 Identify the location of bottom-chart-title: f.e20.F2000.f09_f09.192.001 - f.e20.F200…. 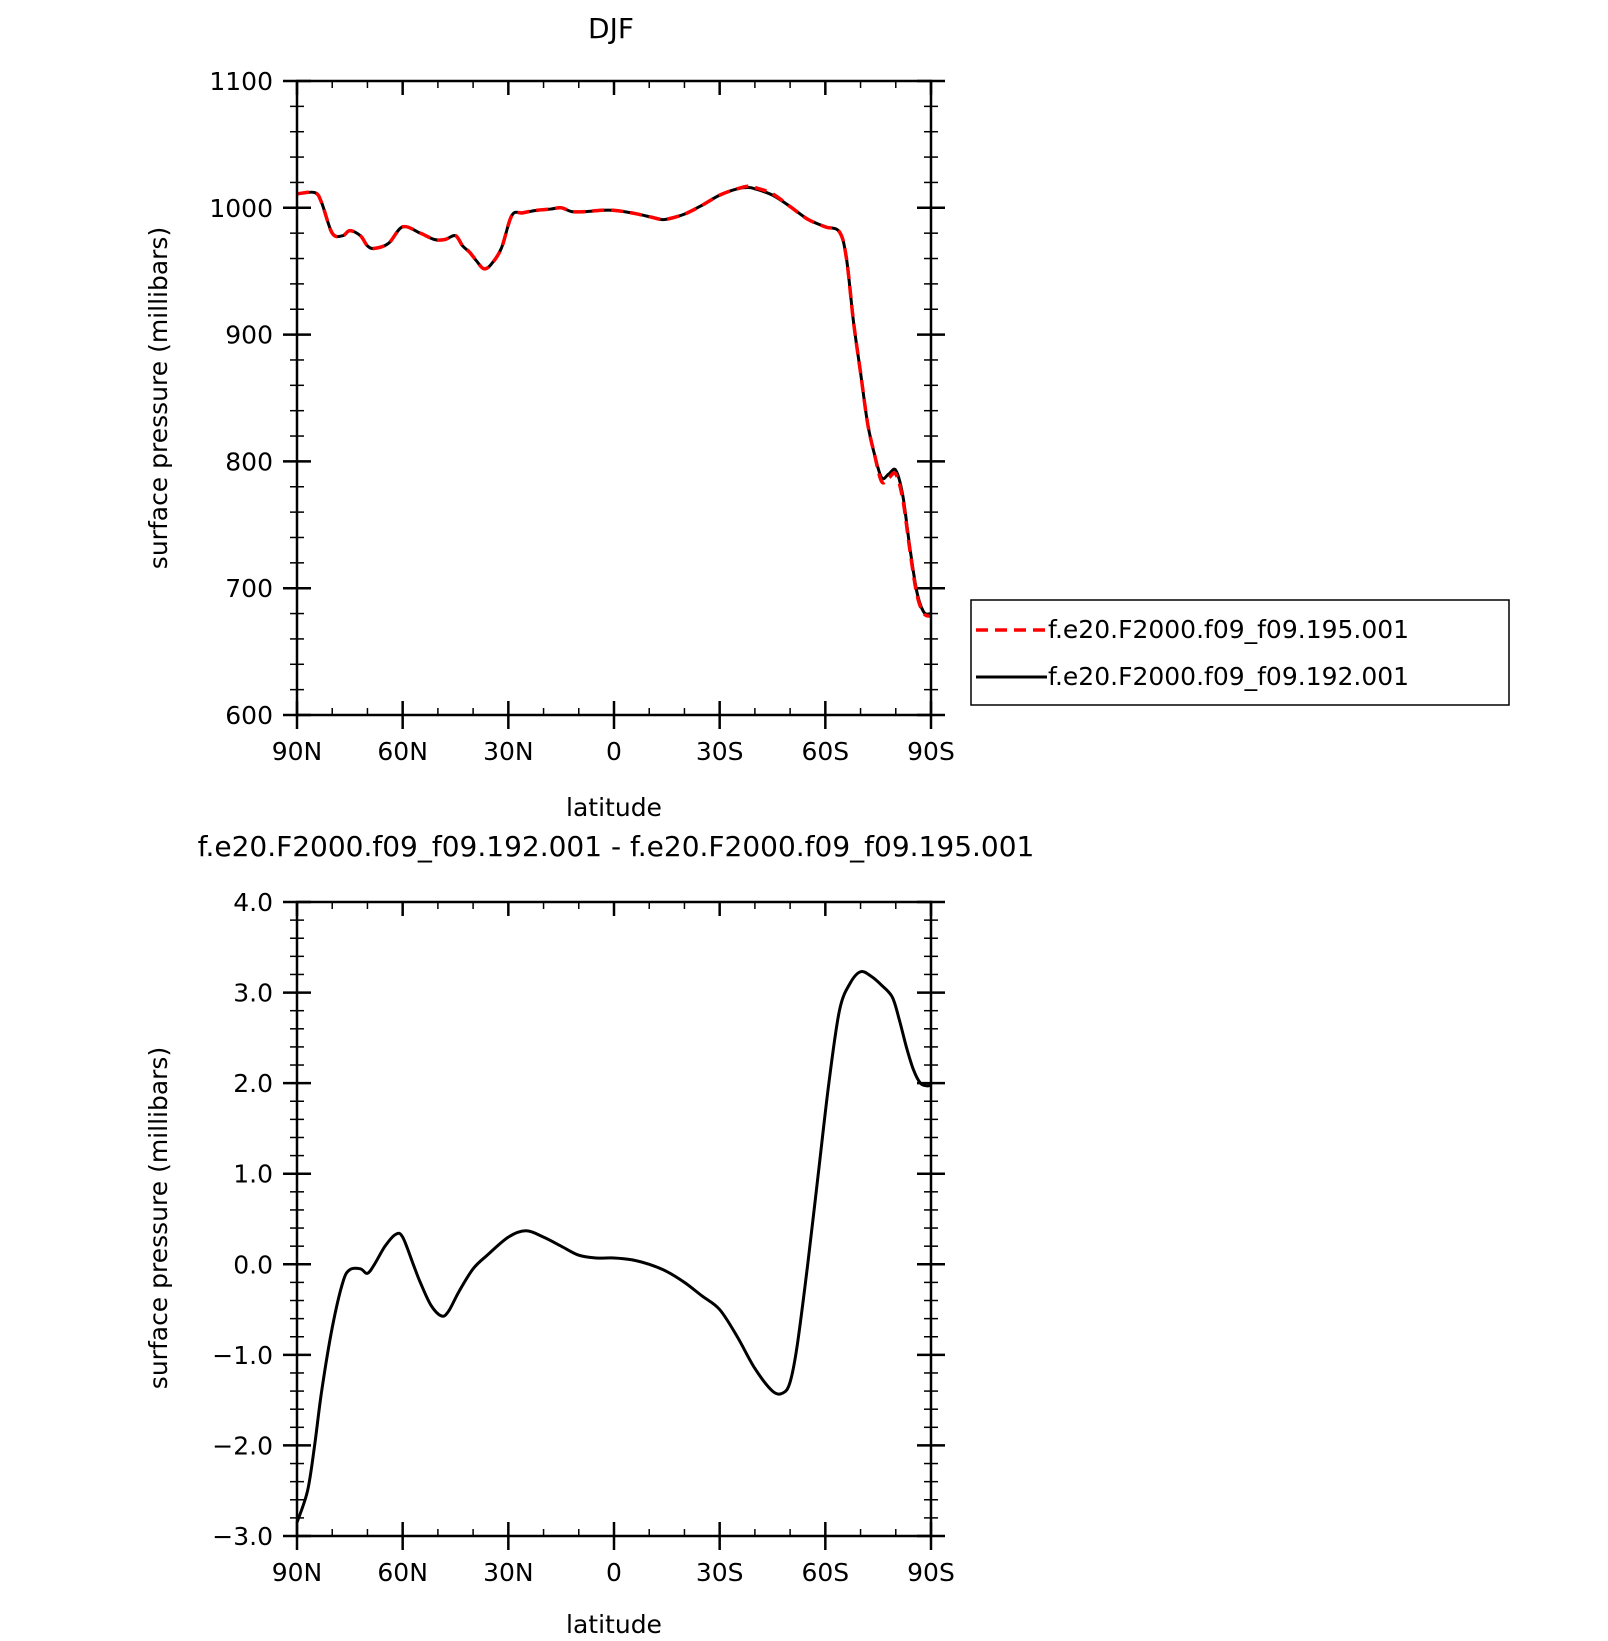
(616, 846).